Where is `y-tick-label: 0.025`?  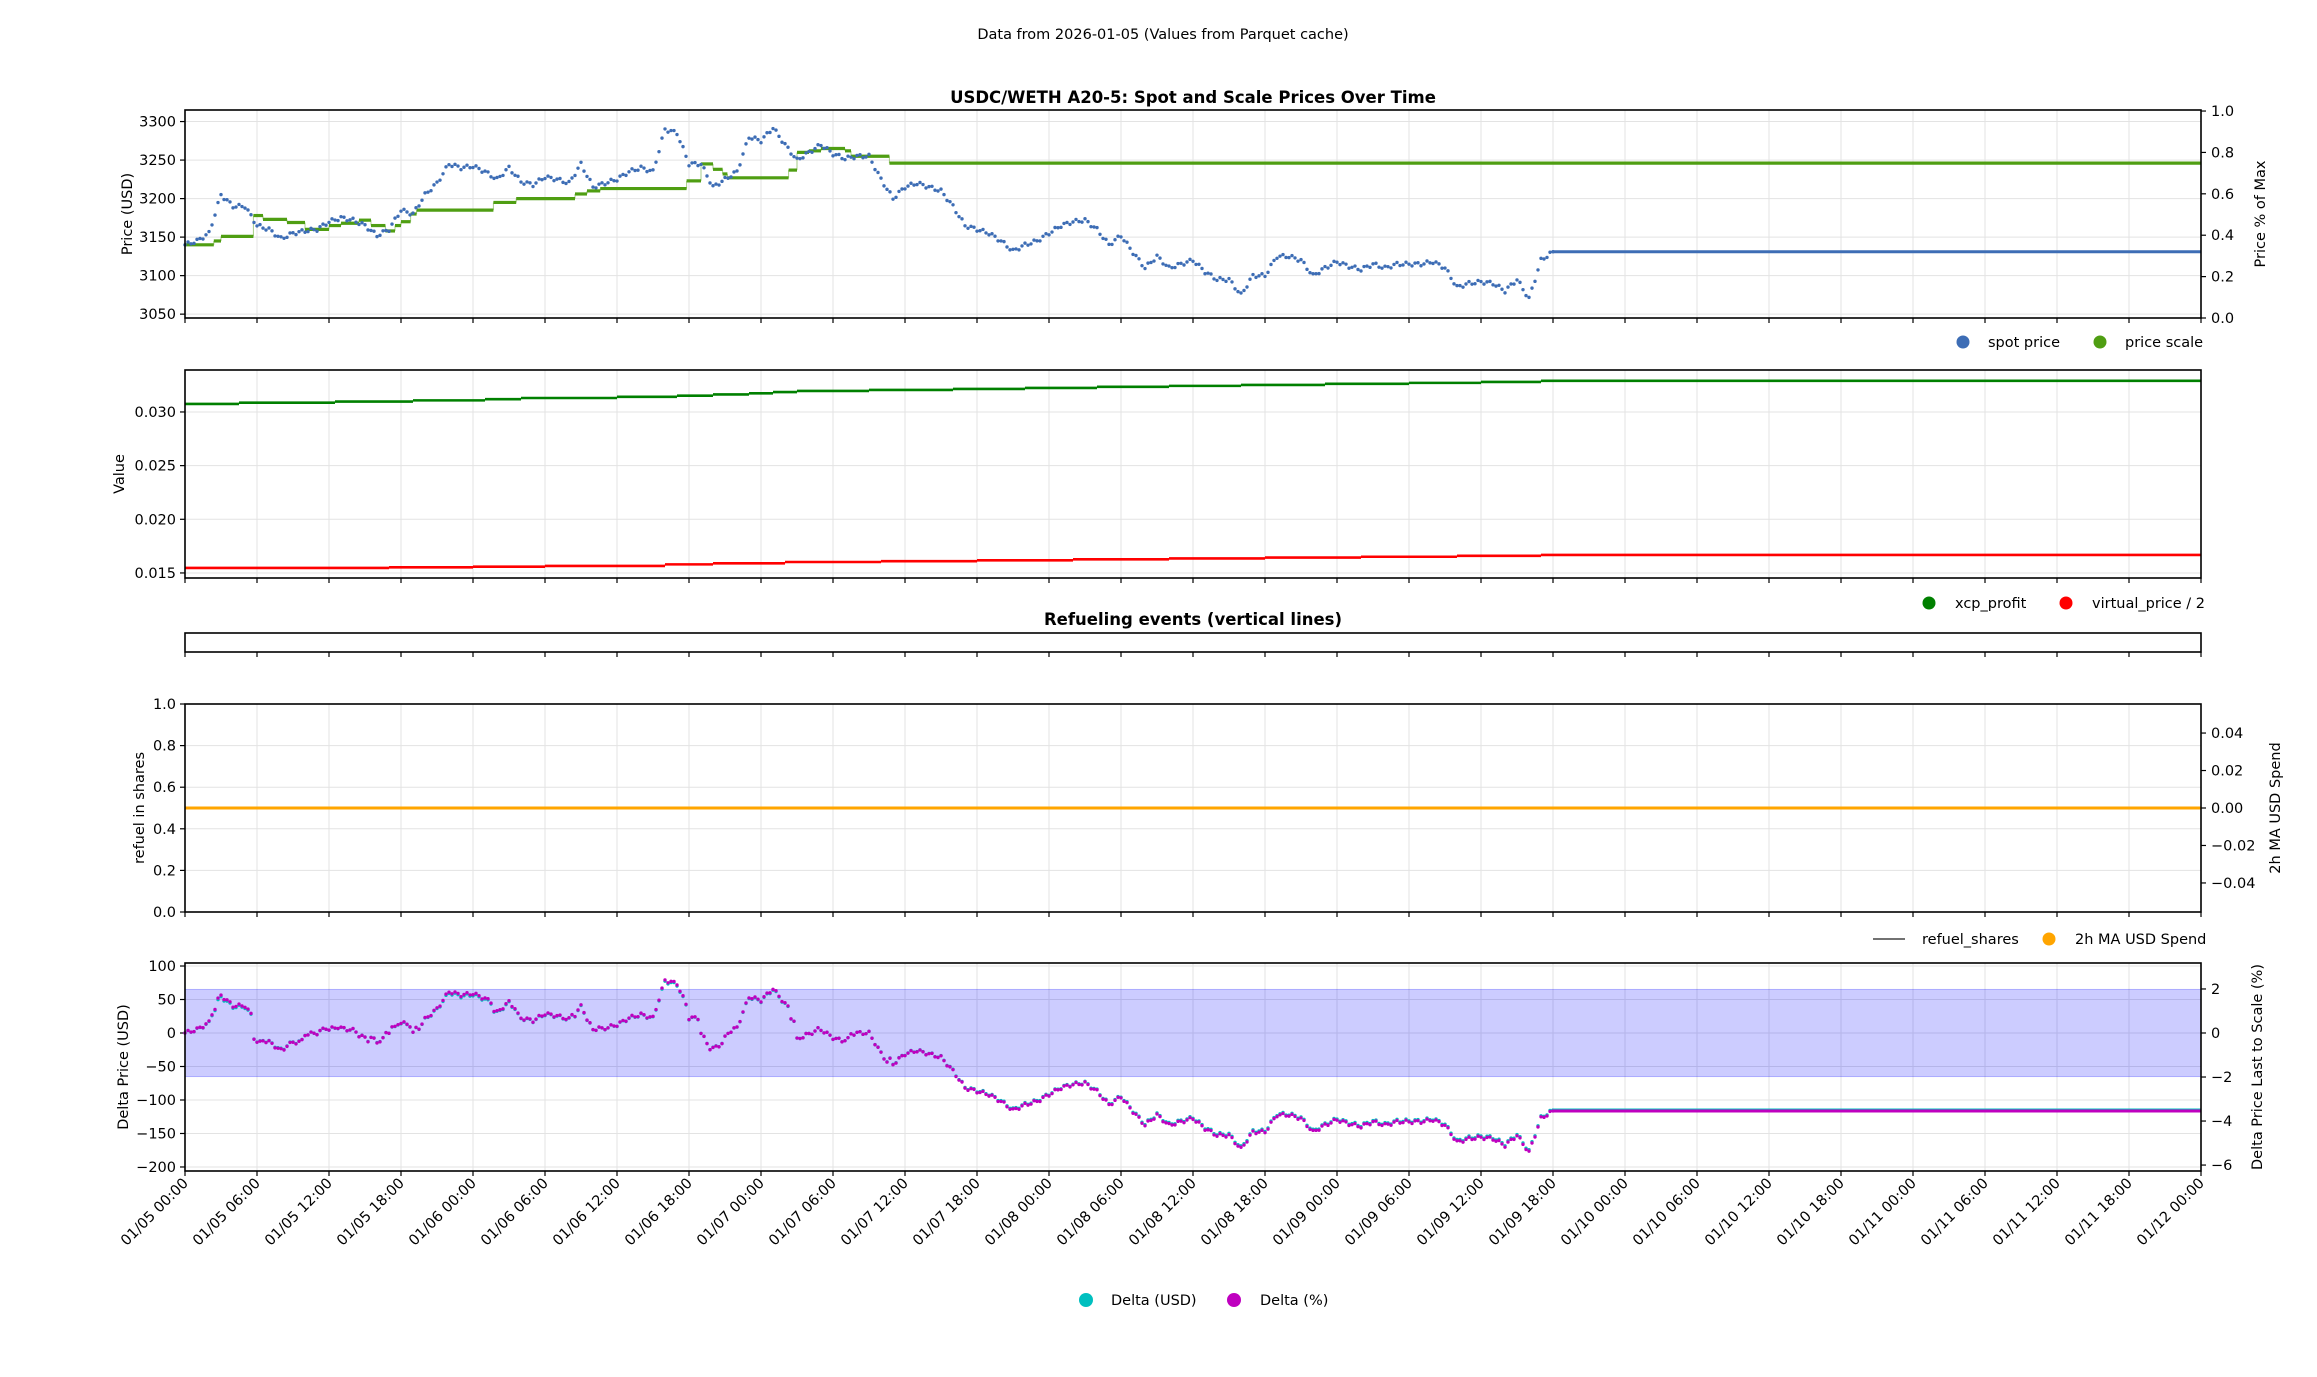
y-tick-label: 0.025 is located at coordinates (155, 467).